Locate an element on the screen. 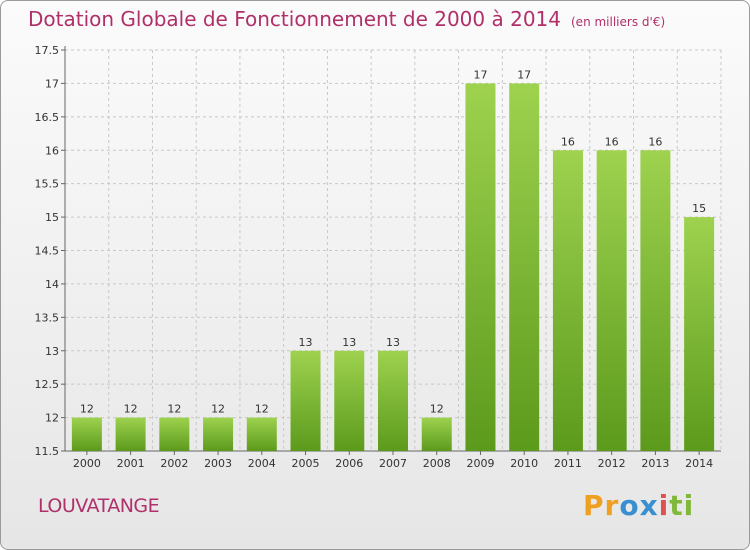  brand-logo: Proxiti is located at coordinates (638, 505).